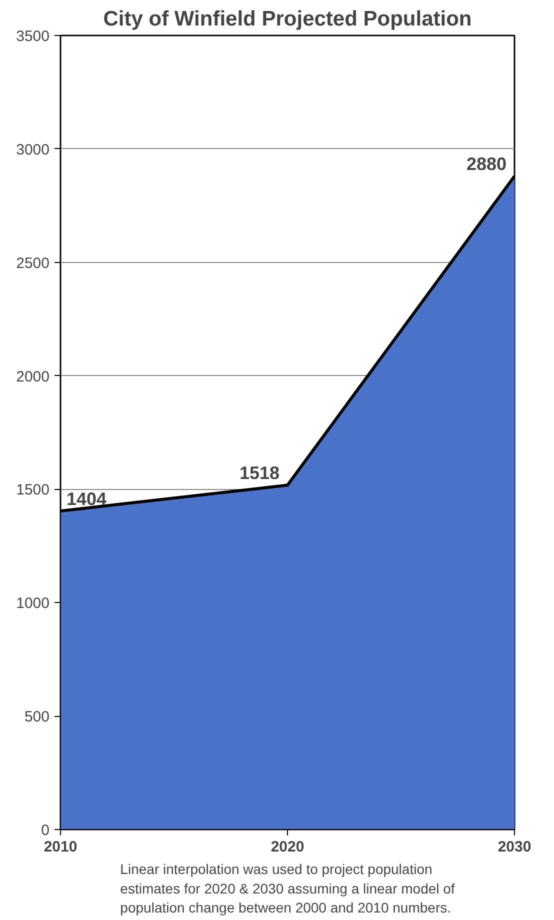 The height and width of the screenshot is (920, 554). I want to click on text: Linear interpolation was used to project population estimates for 2020 & 2030 assuming a linear model of population change between 2000 and 2010 numbers., so click(287, 888).